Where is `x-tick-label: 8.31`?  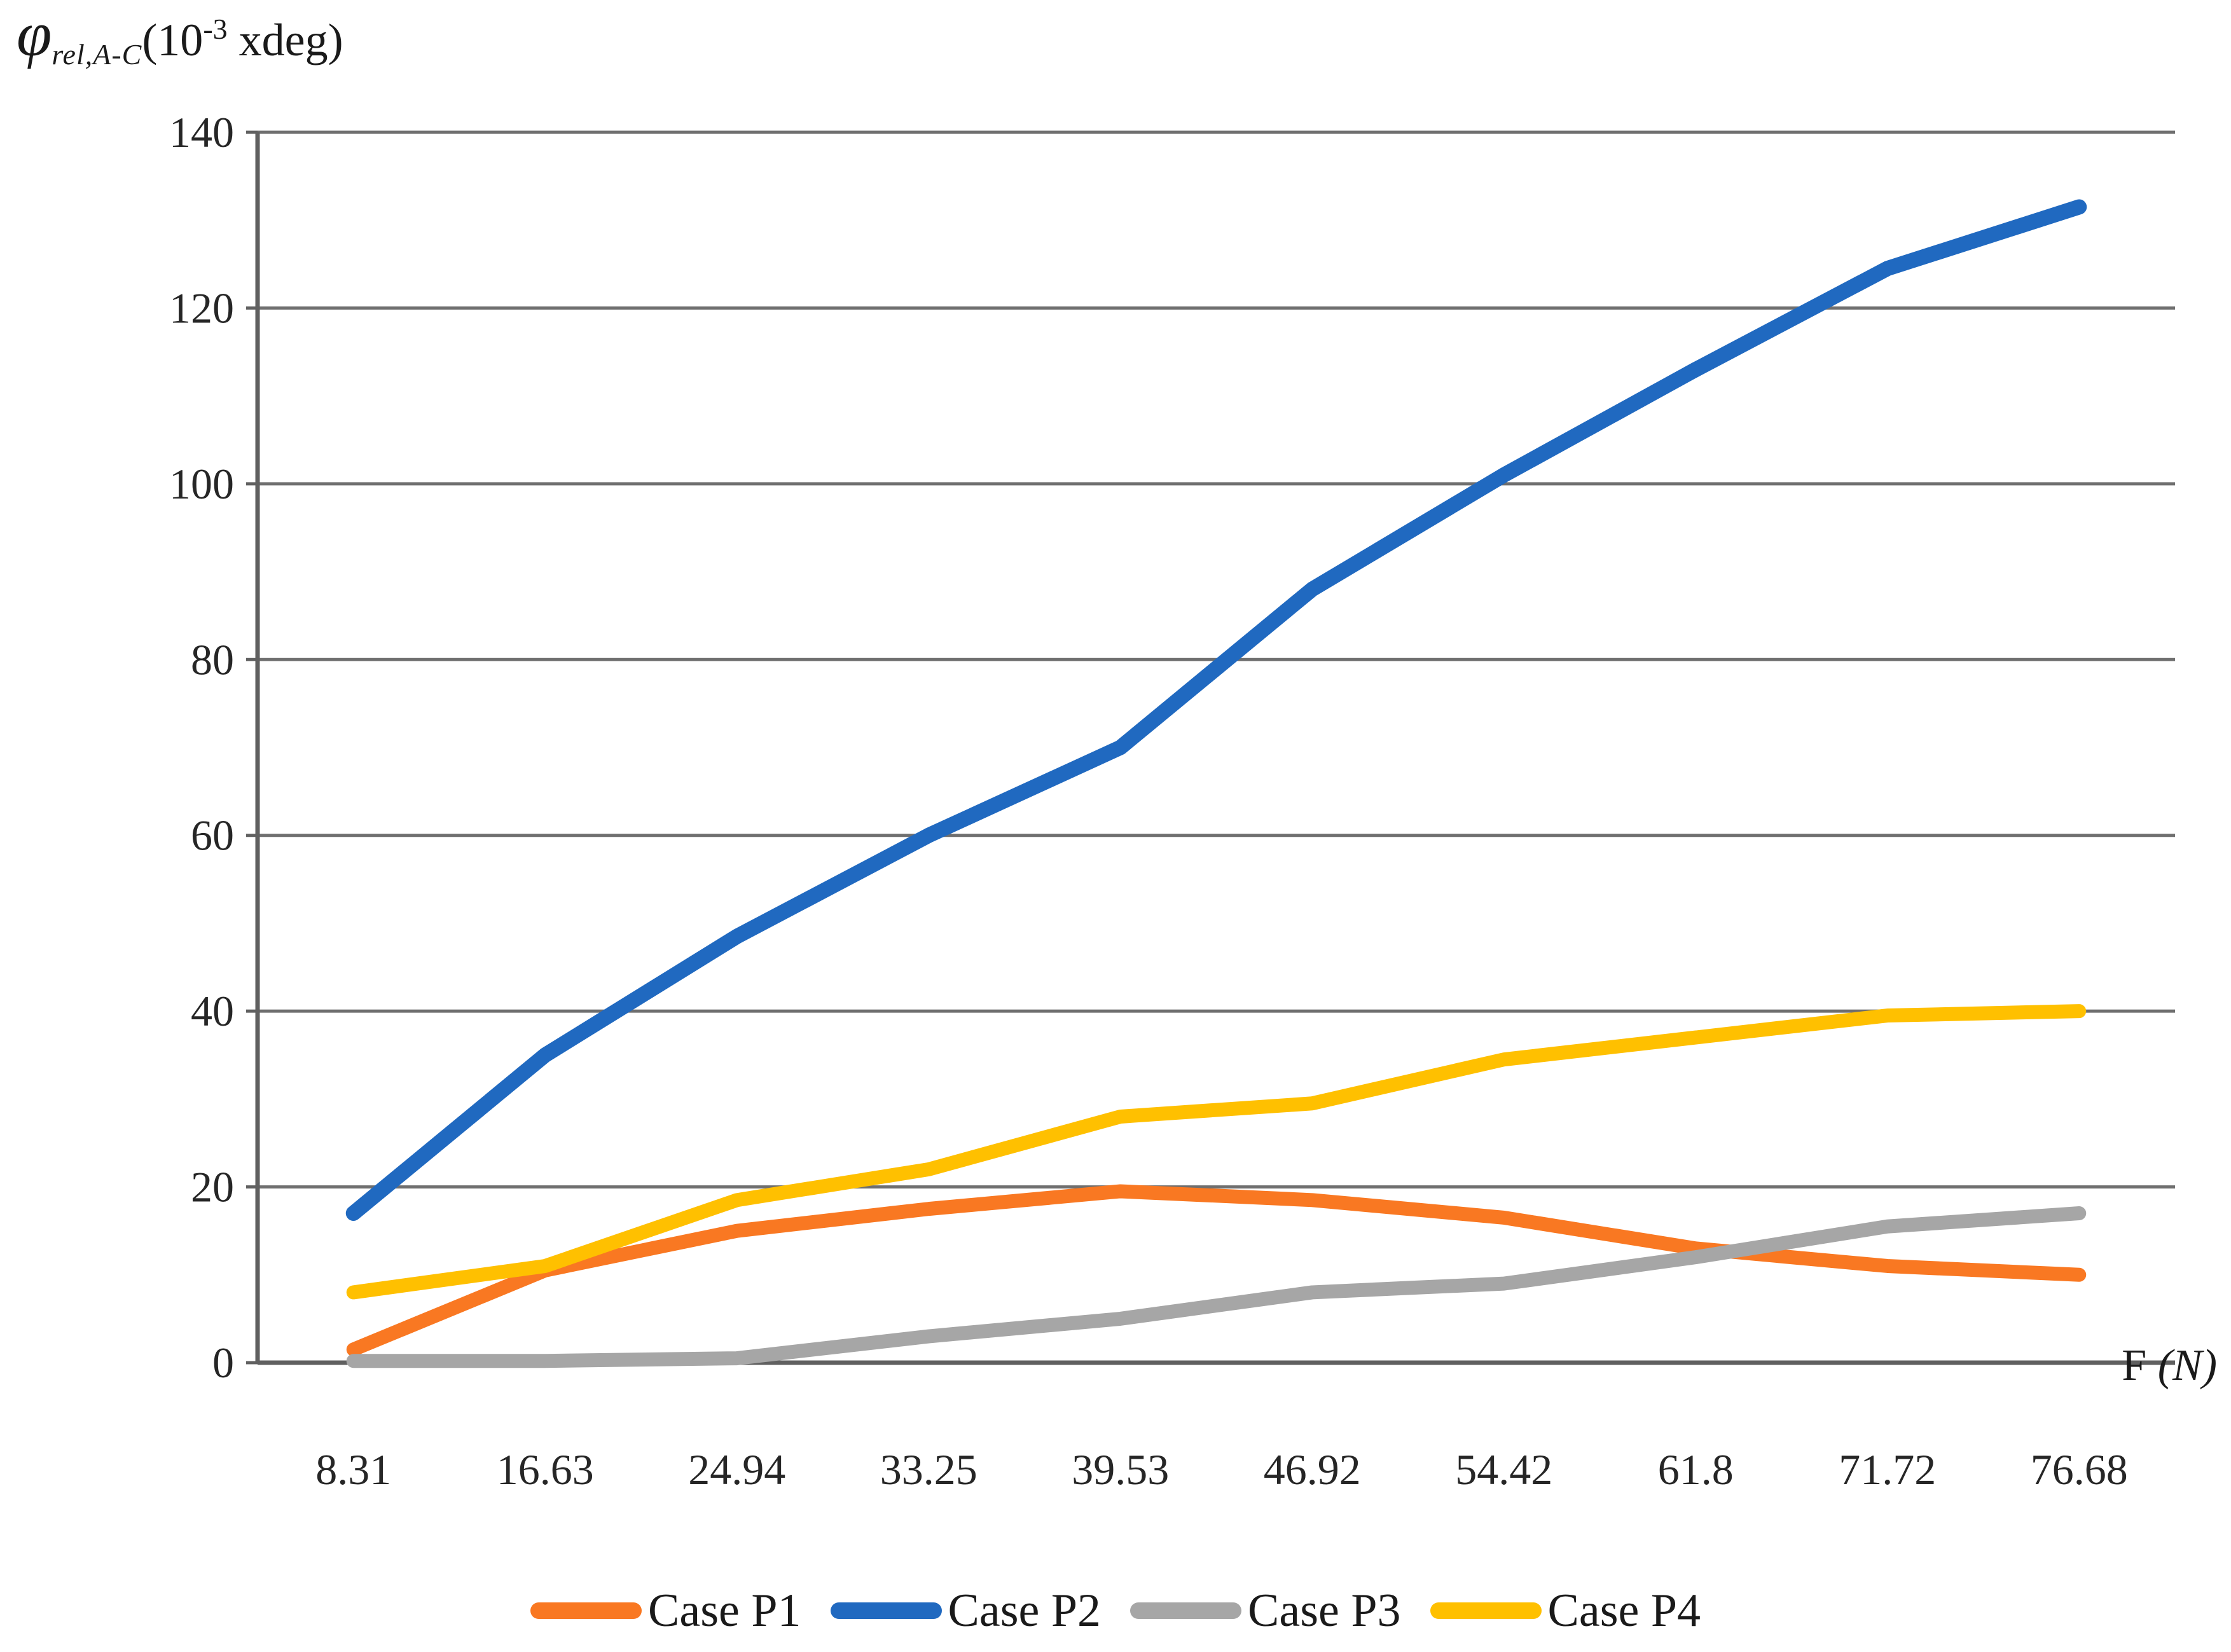
x-tick-label: 8.31 is located at coordinates (353, 1469).